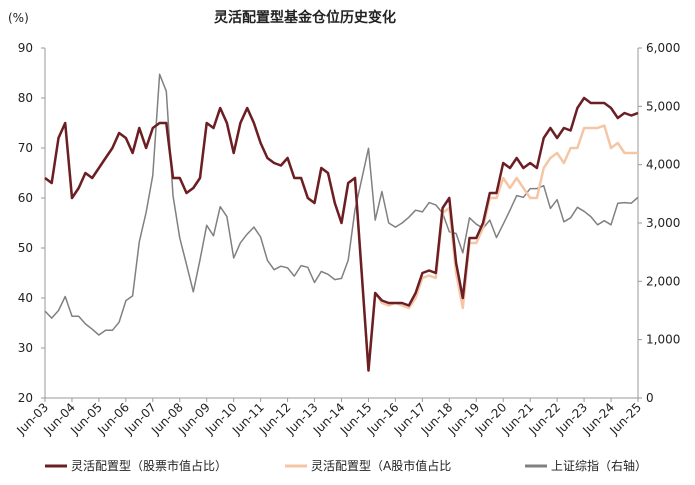  I want to click on y2-tick-label: 6,000, so click(663, 48).